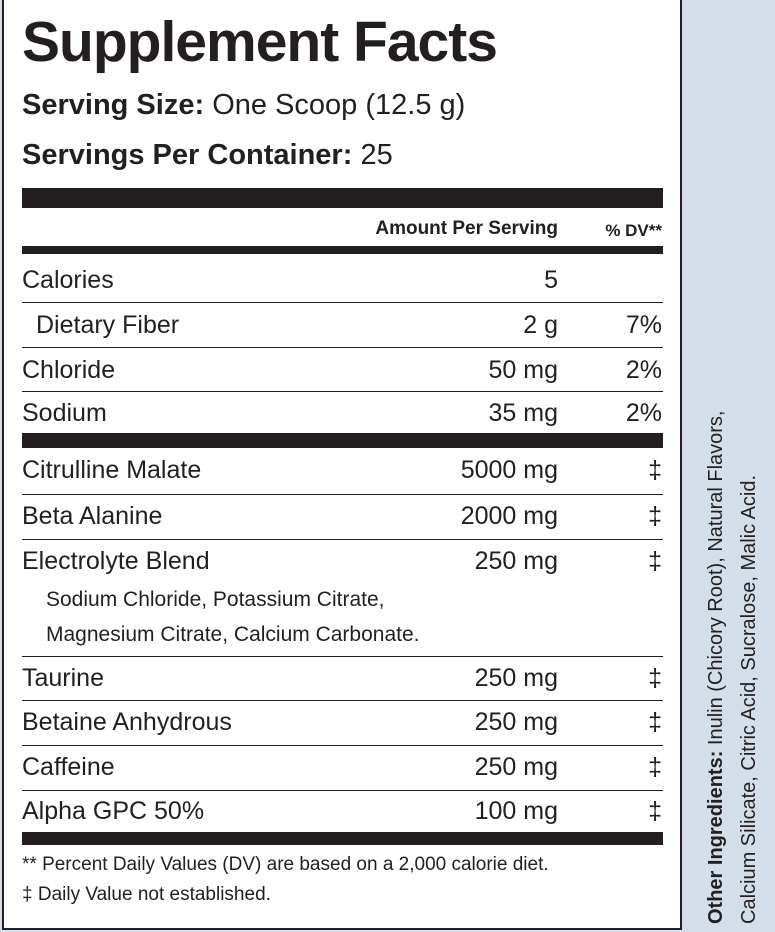  Describe the element at coordinates (523, 370) in the screenshot. I see `amount: 50 mg` at that location.